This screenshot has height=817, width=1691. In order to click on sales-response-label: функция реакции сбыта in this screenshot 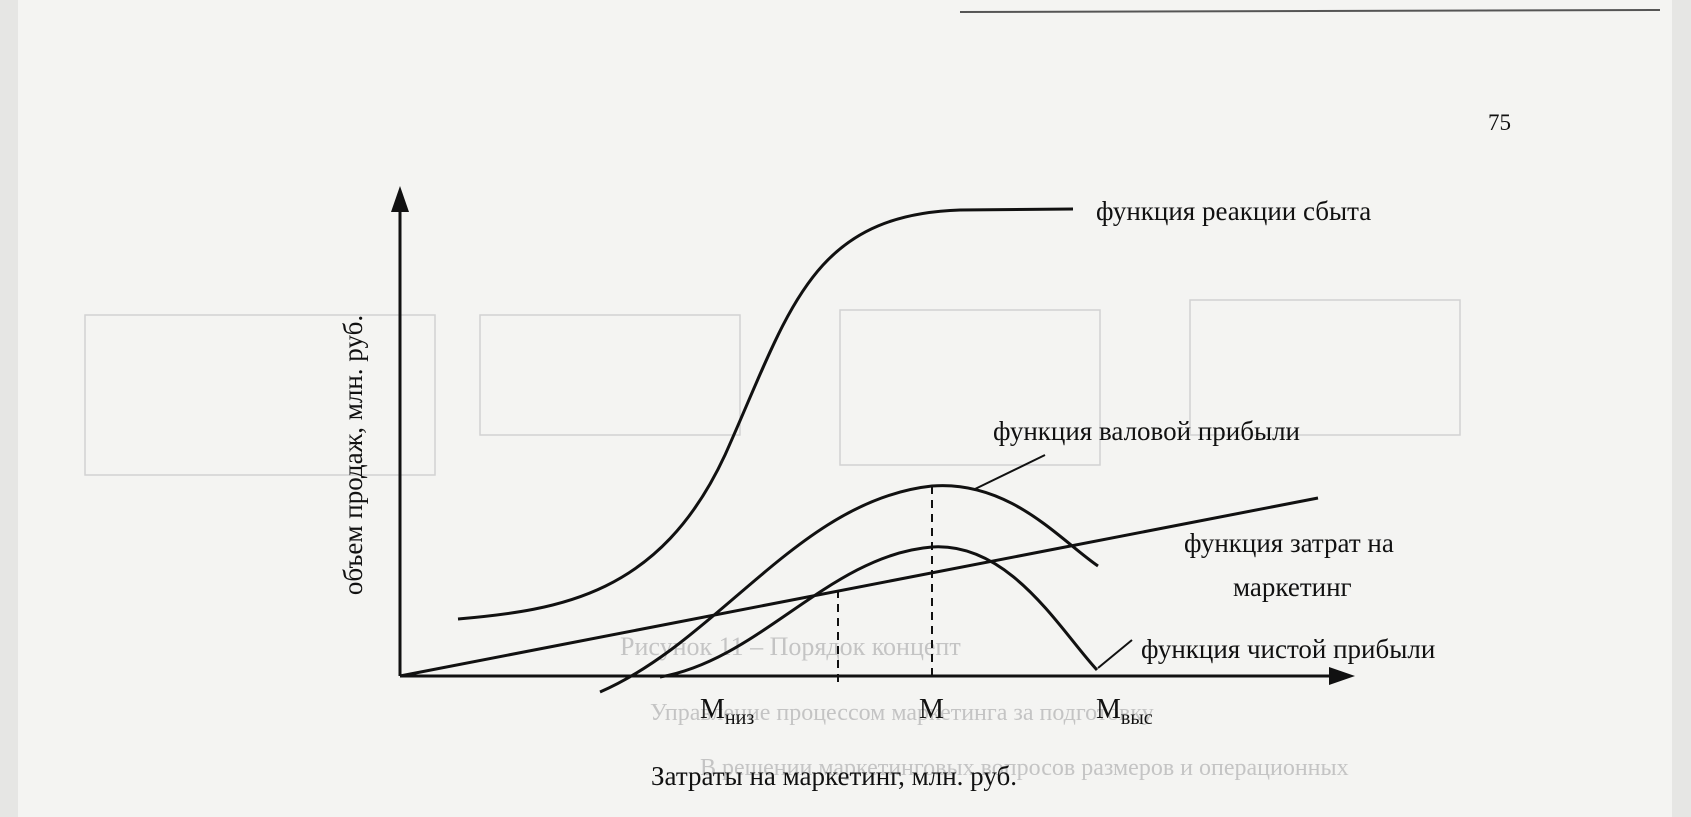, I will do `click(1233, 211)`.